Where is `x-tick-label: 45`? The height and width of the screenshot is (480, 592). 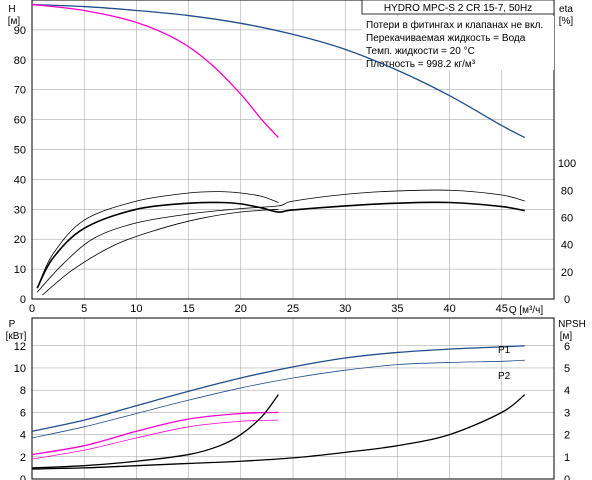 x-tick-label: 45 is located at coordinates (502, 309).